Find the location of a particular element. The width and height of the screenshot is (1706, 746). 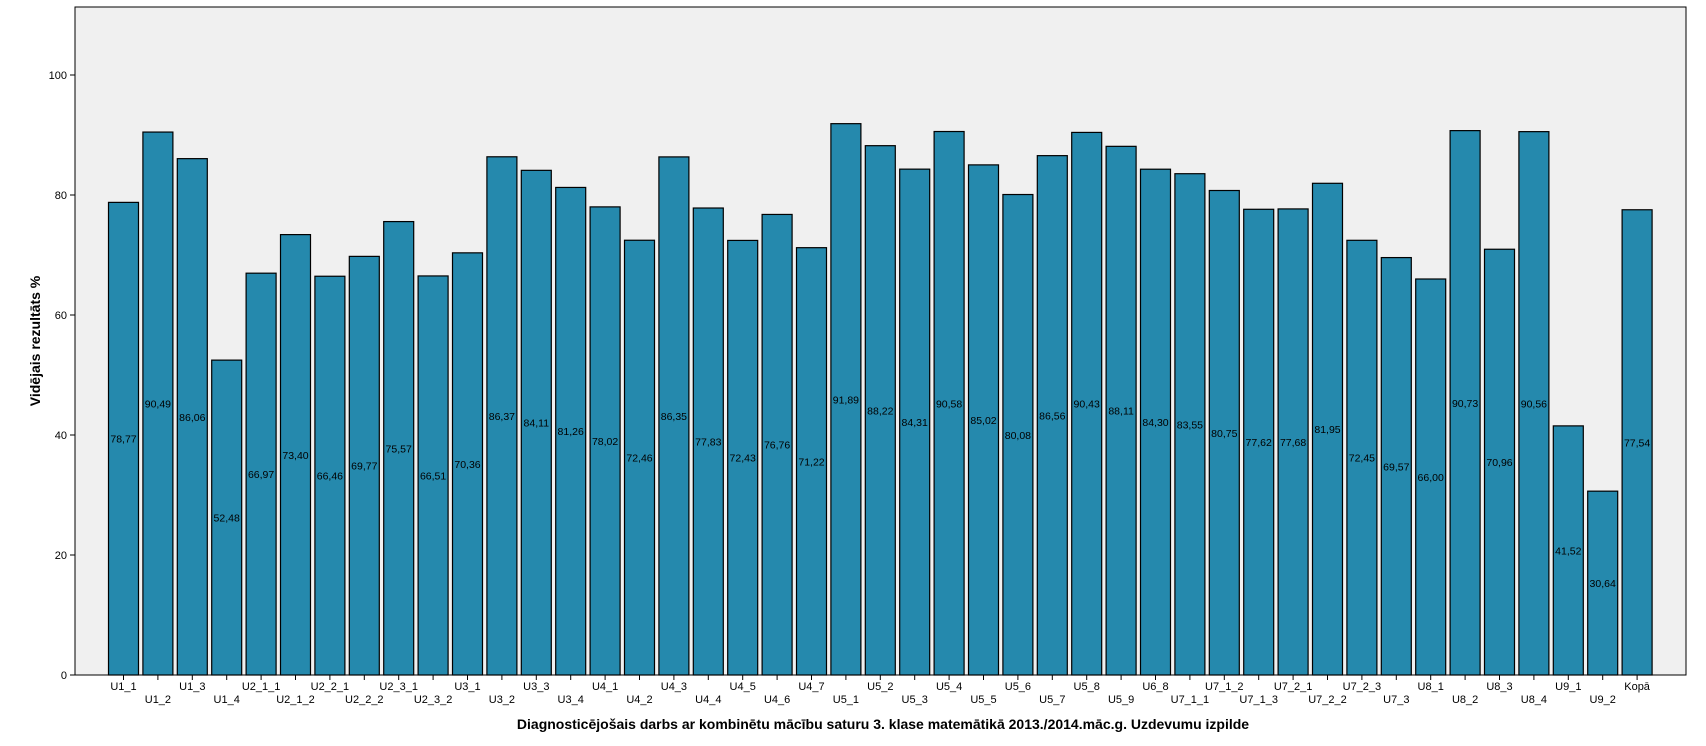

data-label: 81,26 is located at coordinates (571, 432).